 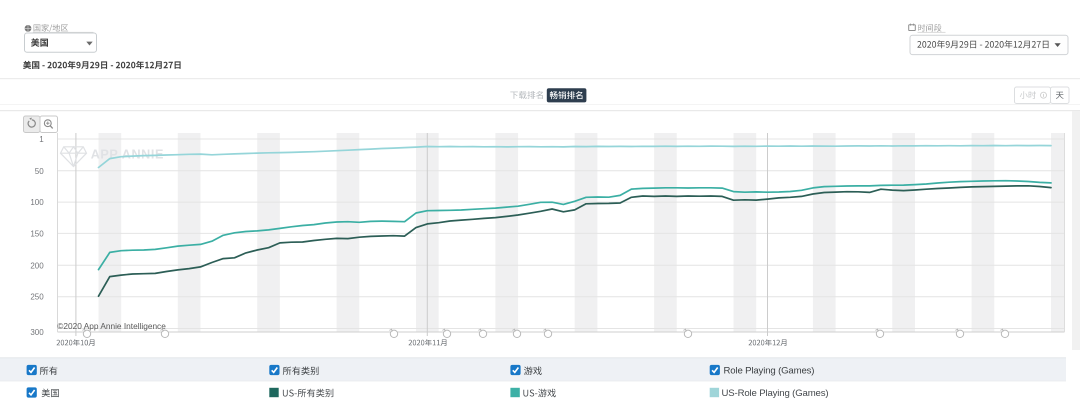 I want to click on svg-text: APP ANNIE, so click(x=127, y=155).